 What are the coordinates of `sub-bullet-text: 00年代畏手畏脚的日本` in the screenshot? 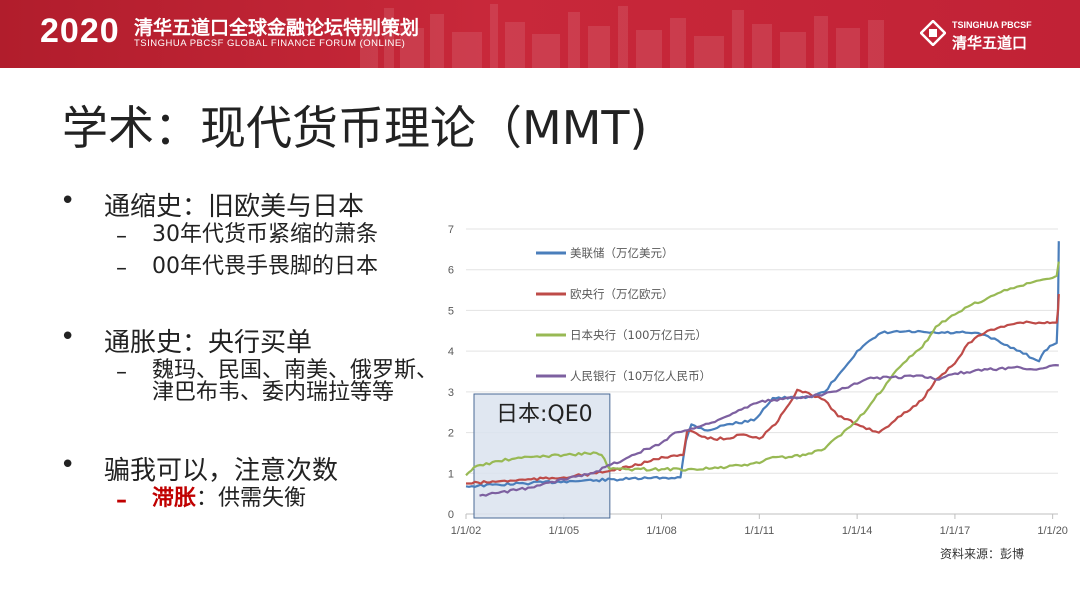 It's located at (265, 266).